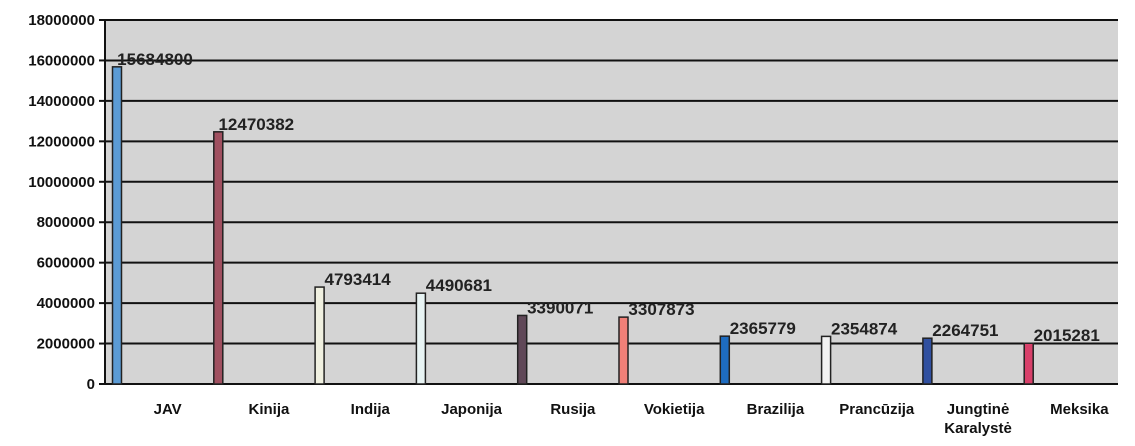 The image size is (1135, 446). I want to click on y-tick-label: 6000000, so click(66, 263).